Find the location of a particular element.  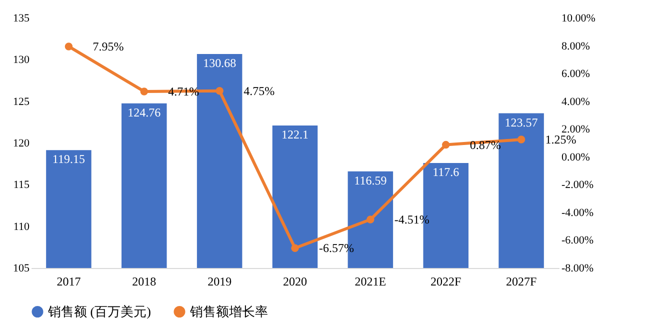

x-tick-label: 2021E is located at coordinates (370, 281).